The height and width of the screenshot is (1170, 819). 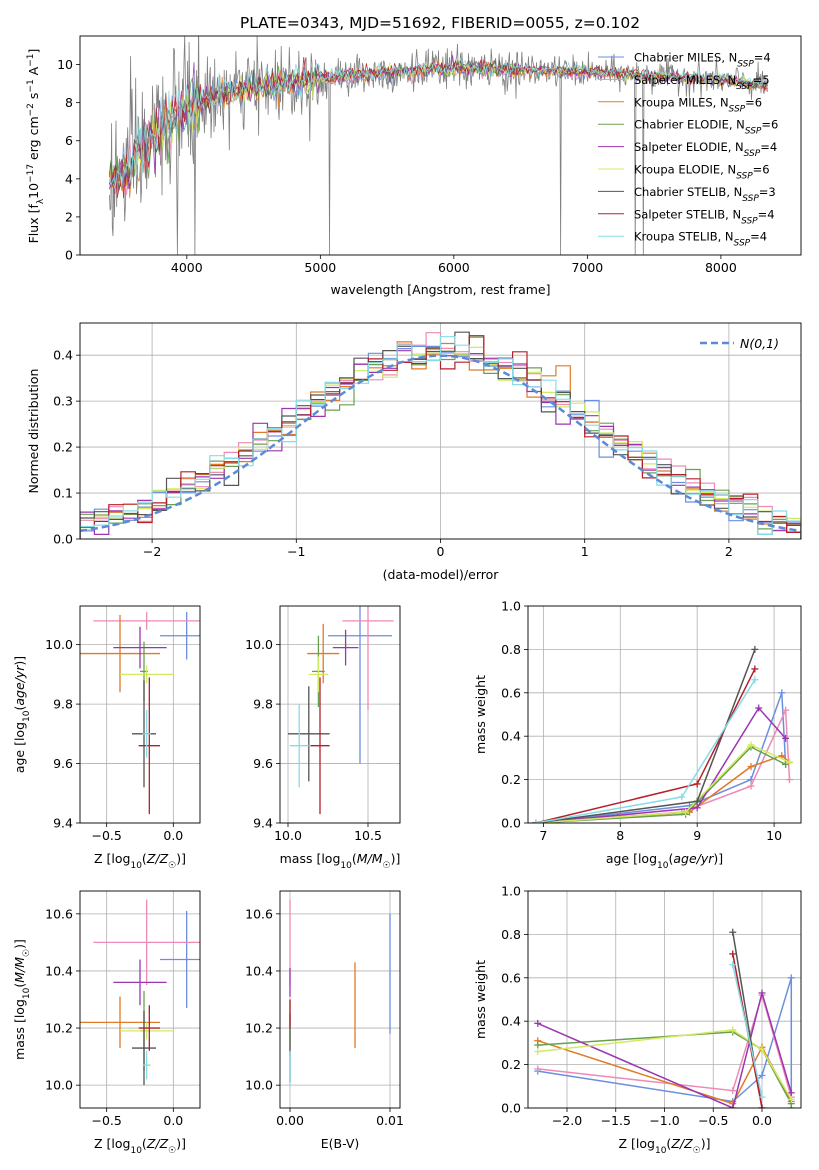 What do you see at coordinates (69, 255) in the screenshot?
I see `y-tick-label: 0` at bounding box center [69, 255].